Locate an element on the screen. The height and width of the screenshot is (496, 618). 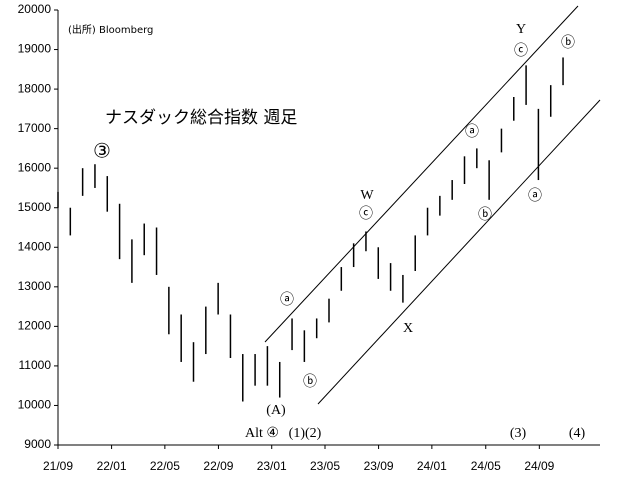
wave-label: (A) is located at coordinates (276, 410).